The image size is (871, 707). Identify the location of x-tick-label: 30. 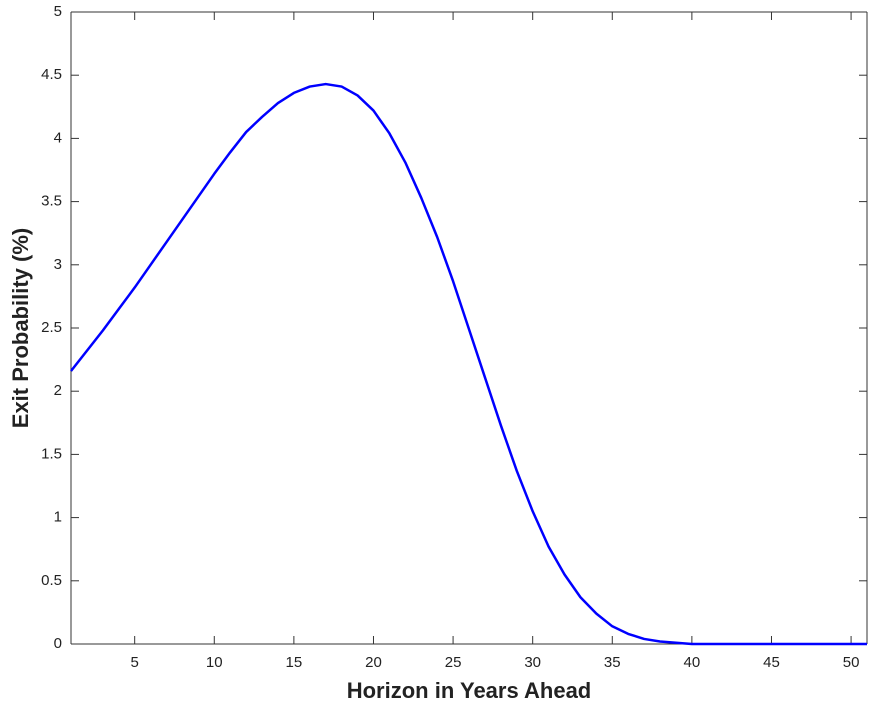
(532, 662).